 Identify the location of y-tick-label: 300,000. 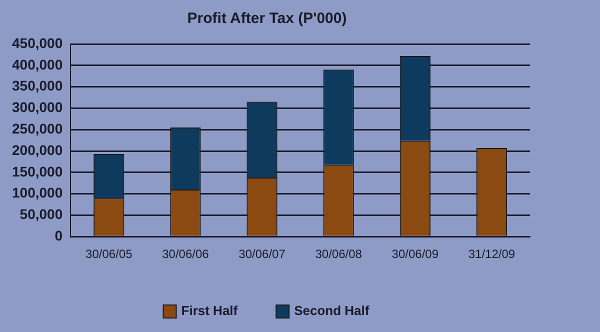
(37, 107).